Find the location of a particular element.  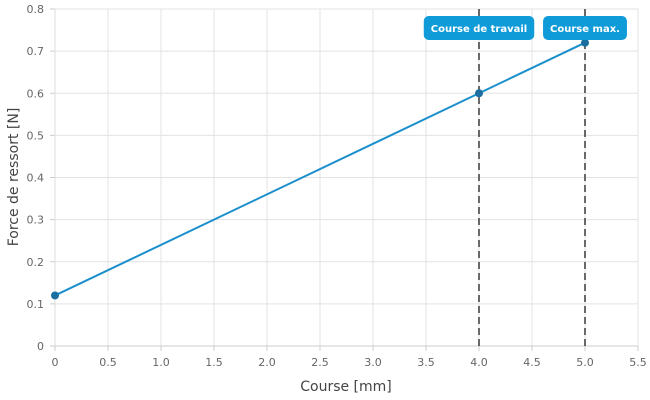

annotation-badge: Course de travail is located at coordinates (479, 28).